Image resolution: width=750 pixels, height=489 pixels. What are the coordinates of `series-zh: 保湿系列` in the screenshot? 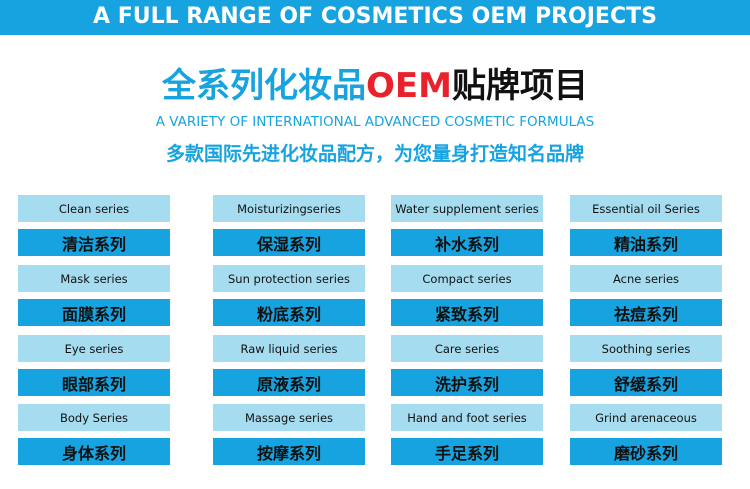 It's located at (289, 242).